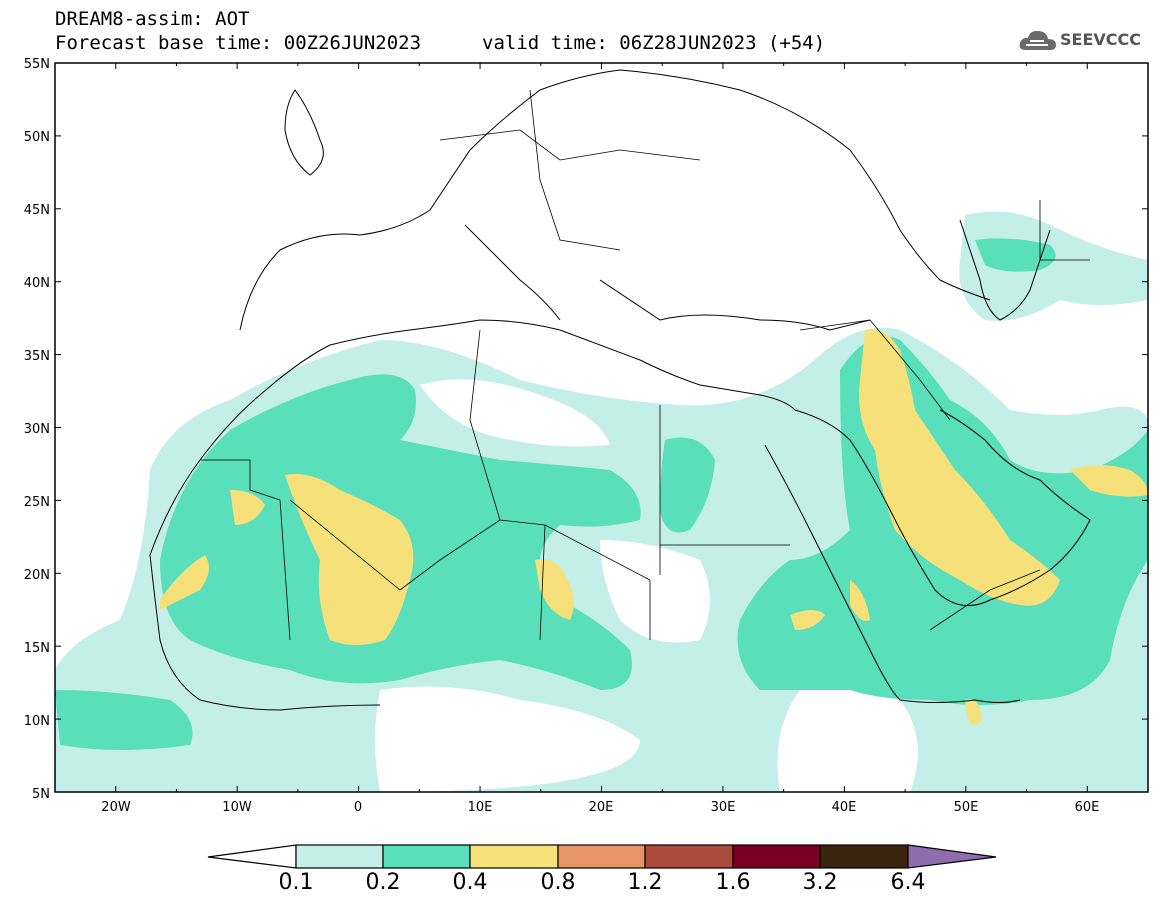  Describe the element at coordinates (687, 485) in the screenshot. I see `aot-region-mid-egypt` at that location.